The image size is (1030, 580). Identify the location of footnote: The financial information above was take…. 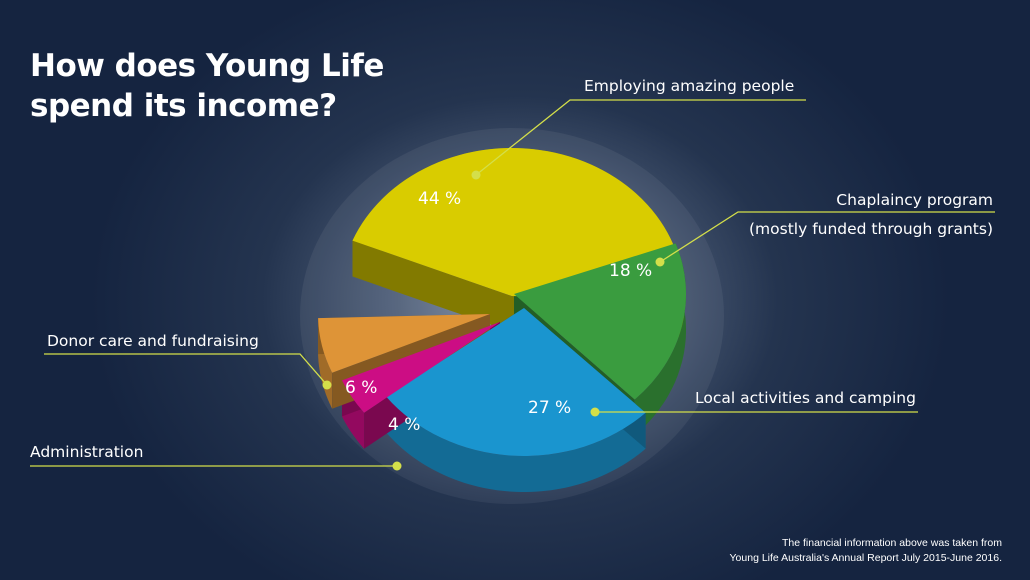
(792, 551).